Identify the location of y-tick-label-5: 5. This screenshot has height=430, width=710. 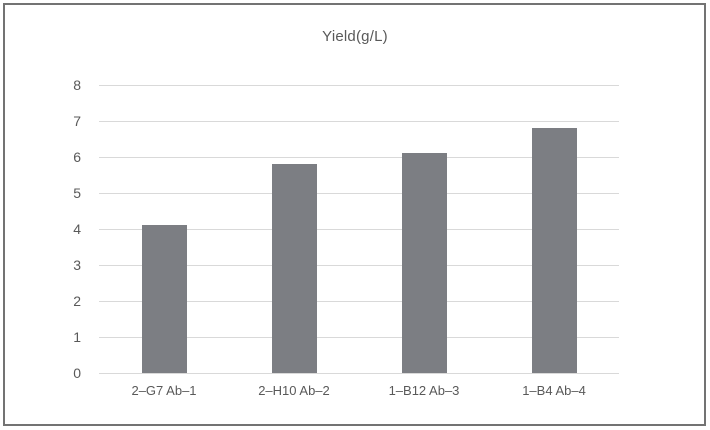
(77, 193).